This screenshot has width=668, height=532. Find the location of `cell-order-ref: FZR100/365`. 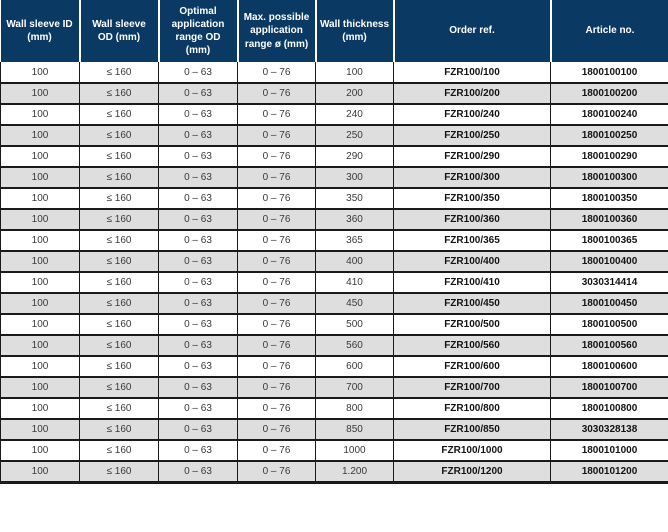

cell-order-ref: FZR100/365 is located at coordinates (472, 240).